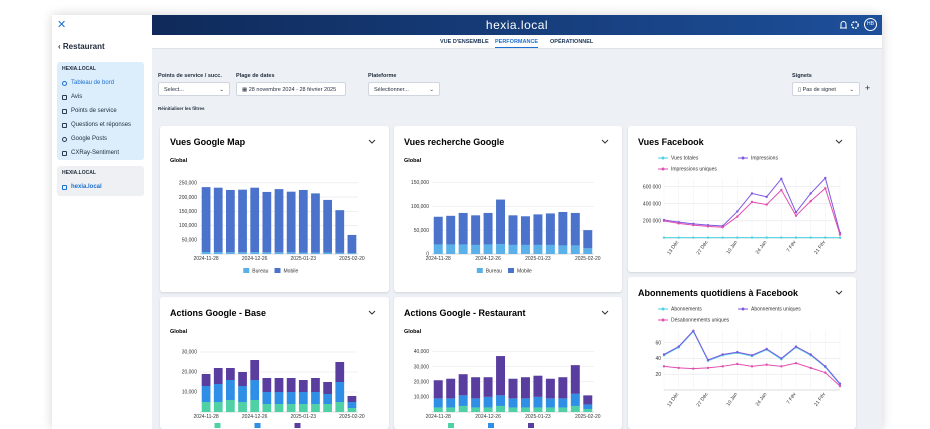 The width and height of the screenshot is (930, 429). What do you see at coordinates (194, 89) in the screenshot?
I see `service-select: Select... ⌄` at bounding box center [194, 89].